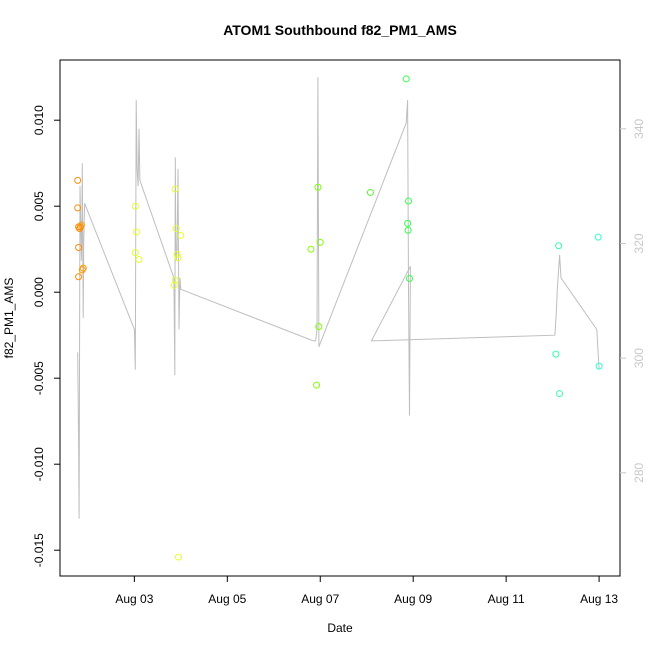 Image resolution: width=650 pixels, height=650 pixels. I want to click on x-tick-label: Aug 07, so click(320, 599).